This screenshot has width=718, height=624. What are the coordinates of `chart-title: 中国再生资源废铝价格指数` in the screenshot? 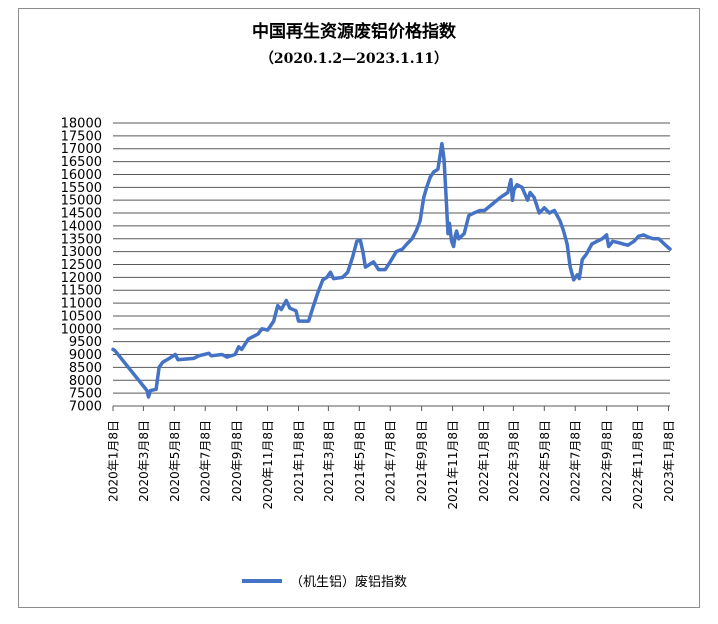 It's located at (354, 31).